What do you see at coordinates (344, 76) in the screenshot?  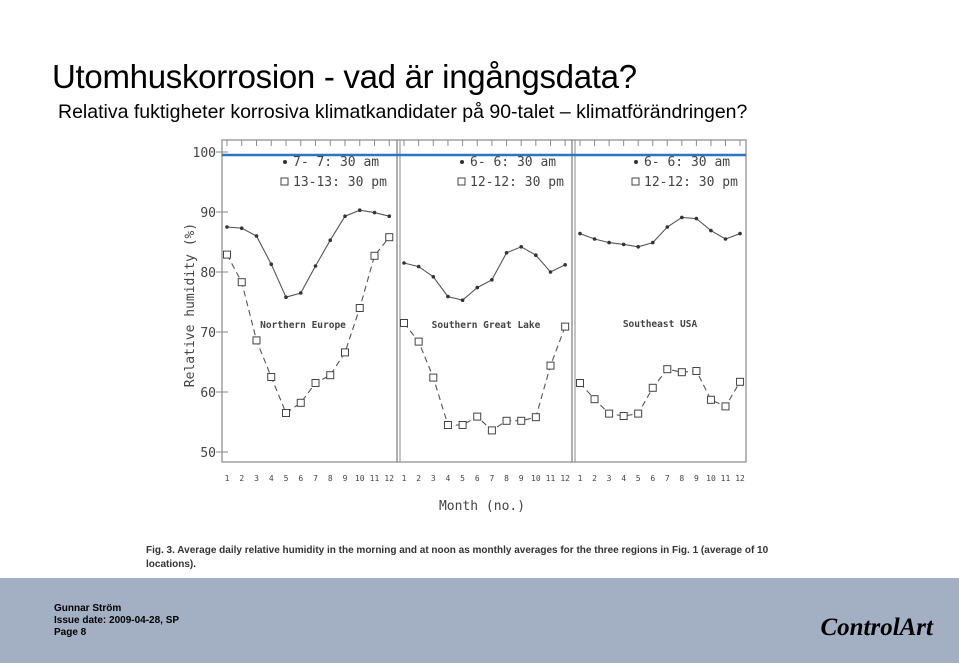 I see `slide-title: Utomhuskorrosion - vad är ingångsdata?` at bounding box center [344, 76].